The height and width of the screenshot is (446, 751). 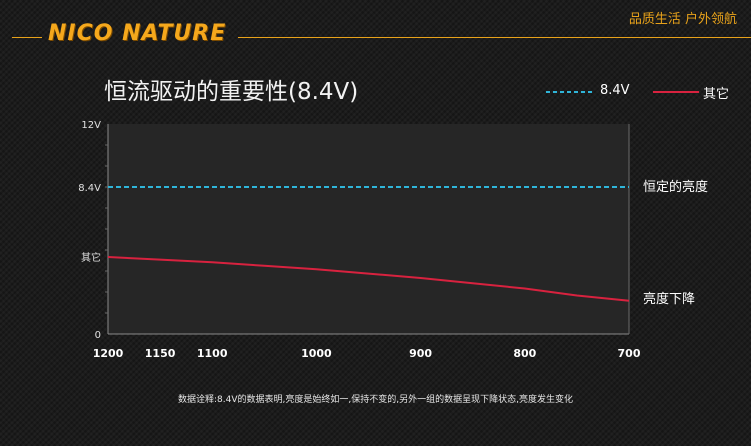 What do you see at coordinates (716, 94) in the screenshot?
I see `legend-label-other: 其它` at bounding box center [716, 94].